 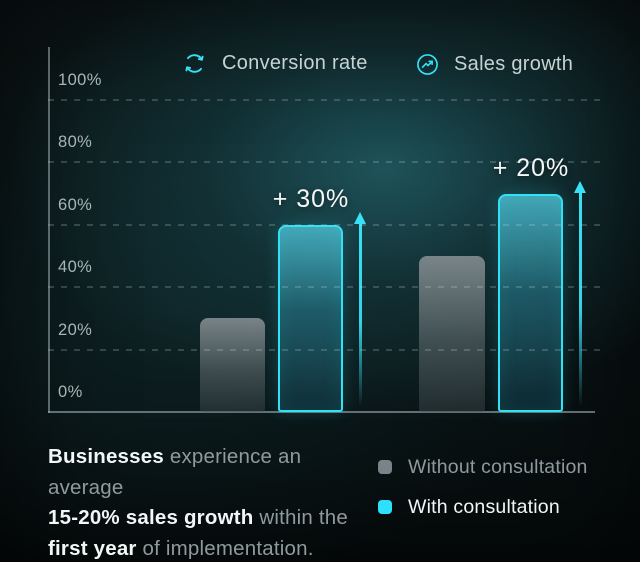 What do you see at coordinates (498, 466) in the screenshot?
I see `legend-without-consultation-label: Without consultation` at bounding box center [498, 466].